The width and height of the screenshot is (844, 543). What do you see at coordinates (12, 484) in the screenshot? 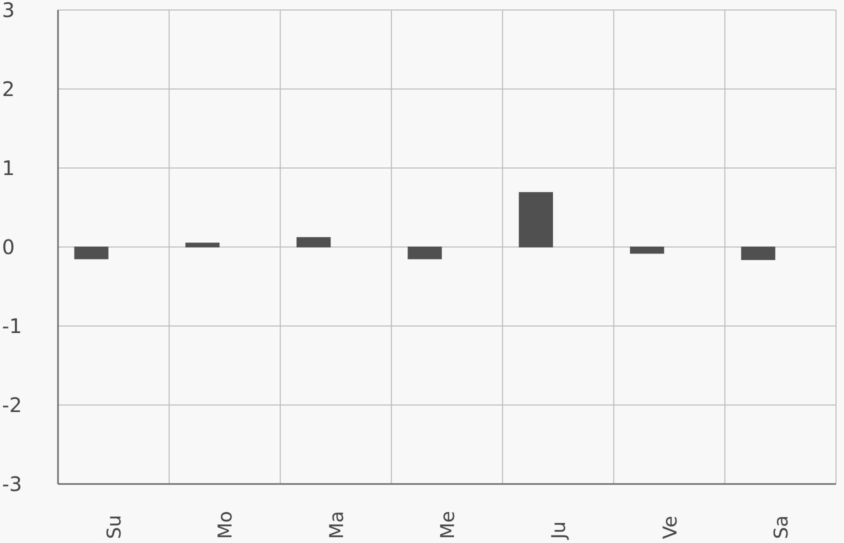
I see `y-tick-label: -3` at bounding box center [12, 484].